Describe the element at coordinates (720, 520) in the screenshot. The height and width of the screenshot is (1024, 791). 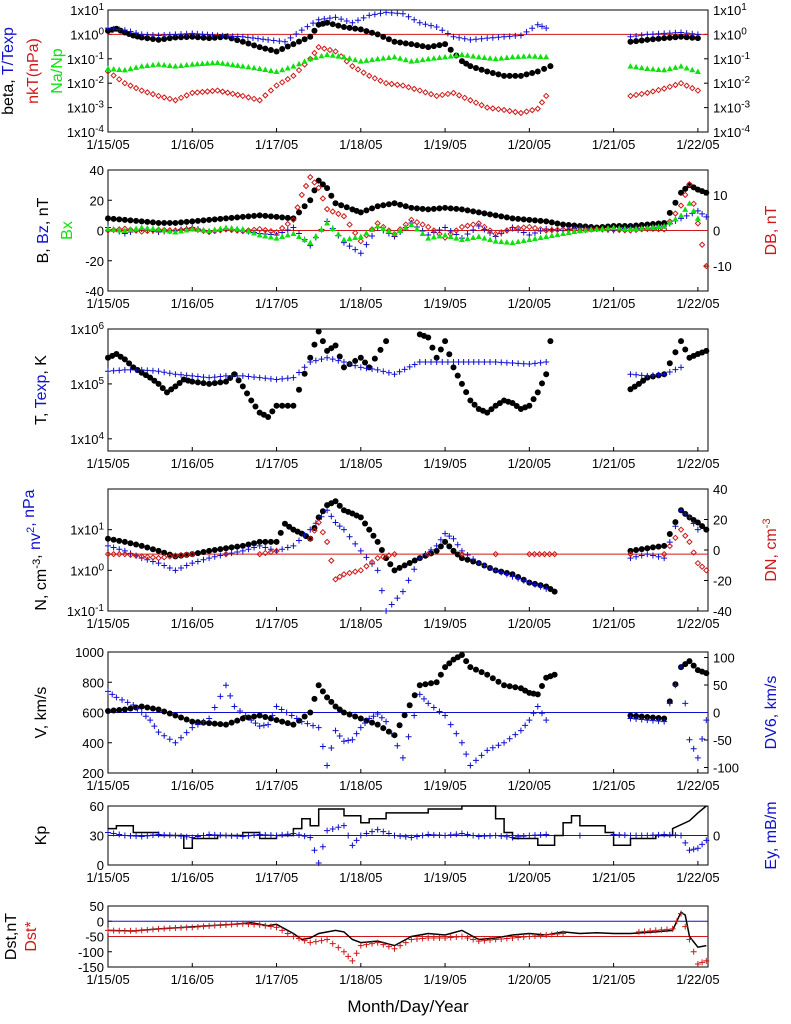
I see `y-tick-right-label: 20` at that location.